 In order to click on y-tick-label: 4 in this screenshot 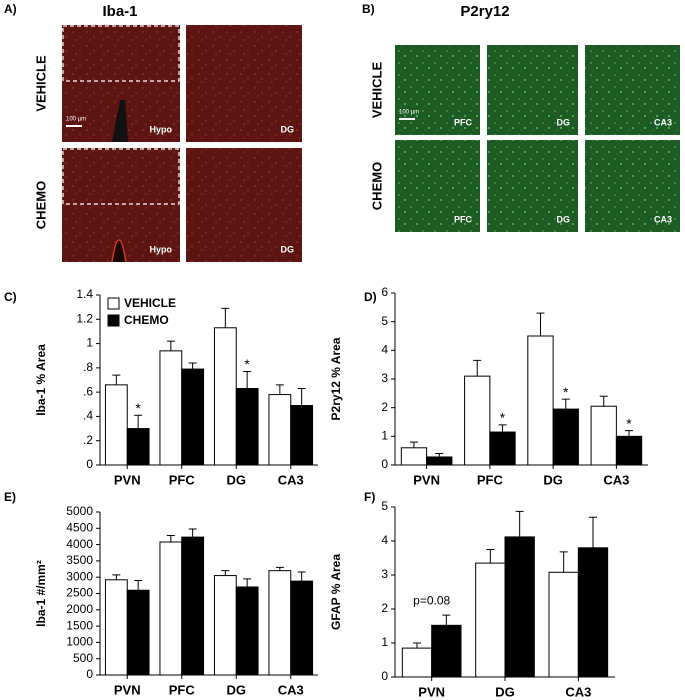, I will do `click(384, 350)`.